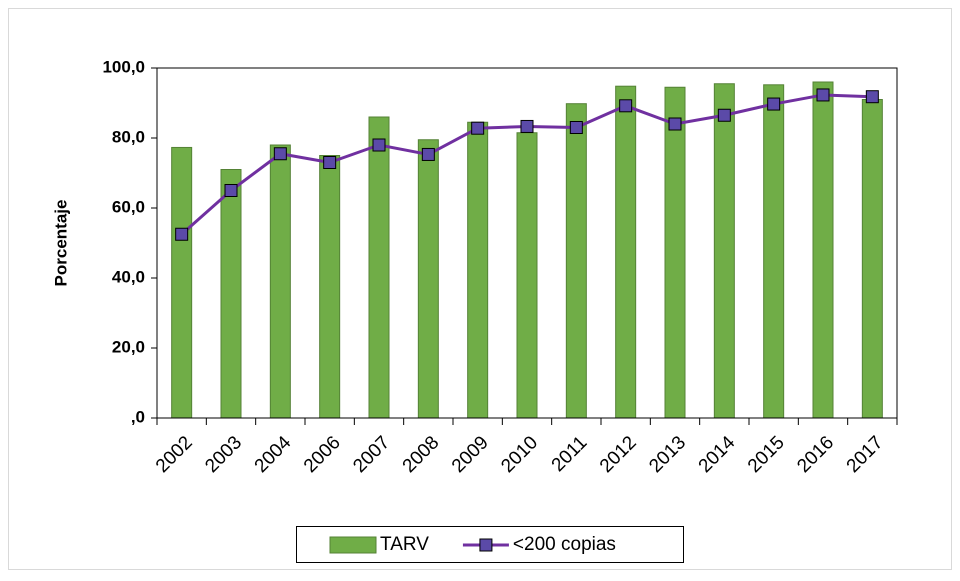 The image size is (960, 581). Describe the element at coordinates (486, 545) in the screenshot. I see `legend-swatch-marker` at that location.